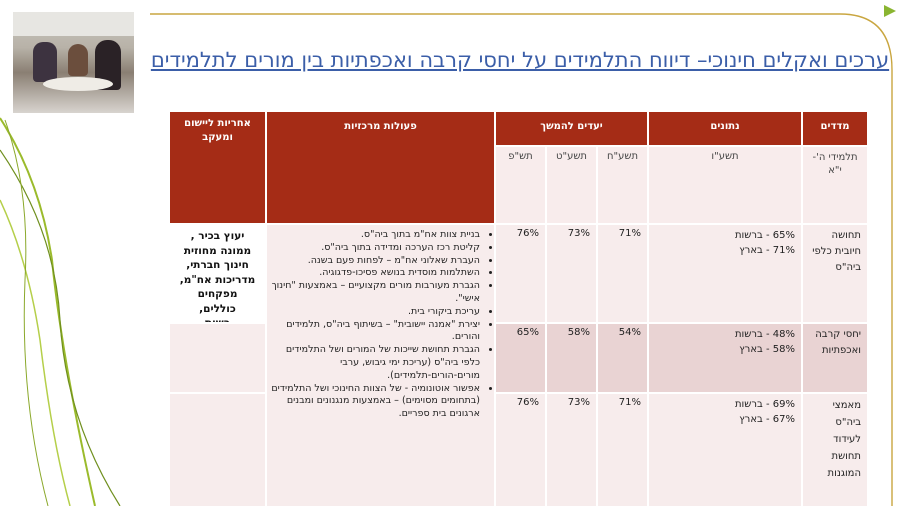 The image size is (900, 506). Describe the element at coordinates (379, 167) in the screenshot. I see `header-actions: פעולות מרכזיות` at that location.